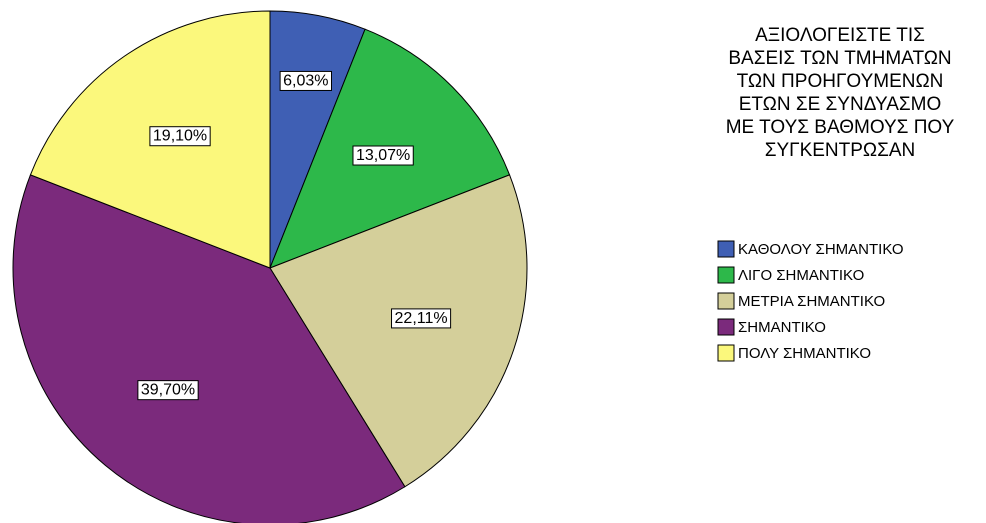 This screenshot has width=986, height=523. Describe the element at coordinates (804, 353) in the screenshot. I see `legend-label: ΠΟΛΥ ΣΗΜΑΝΤΙΚΟ` at that location.